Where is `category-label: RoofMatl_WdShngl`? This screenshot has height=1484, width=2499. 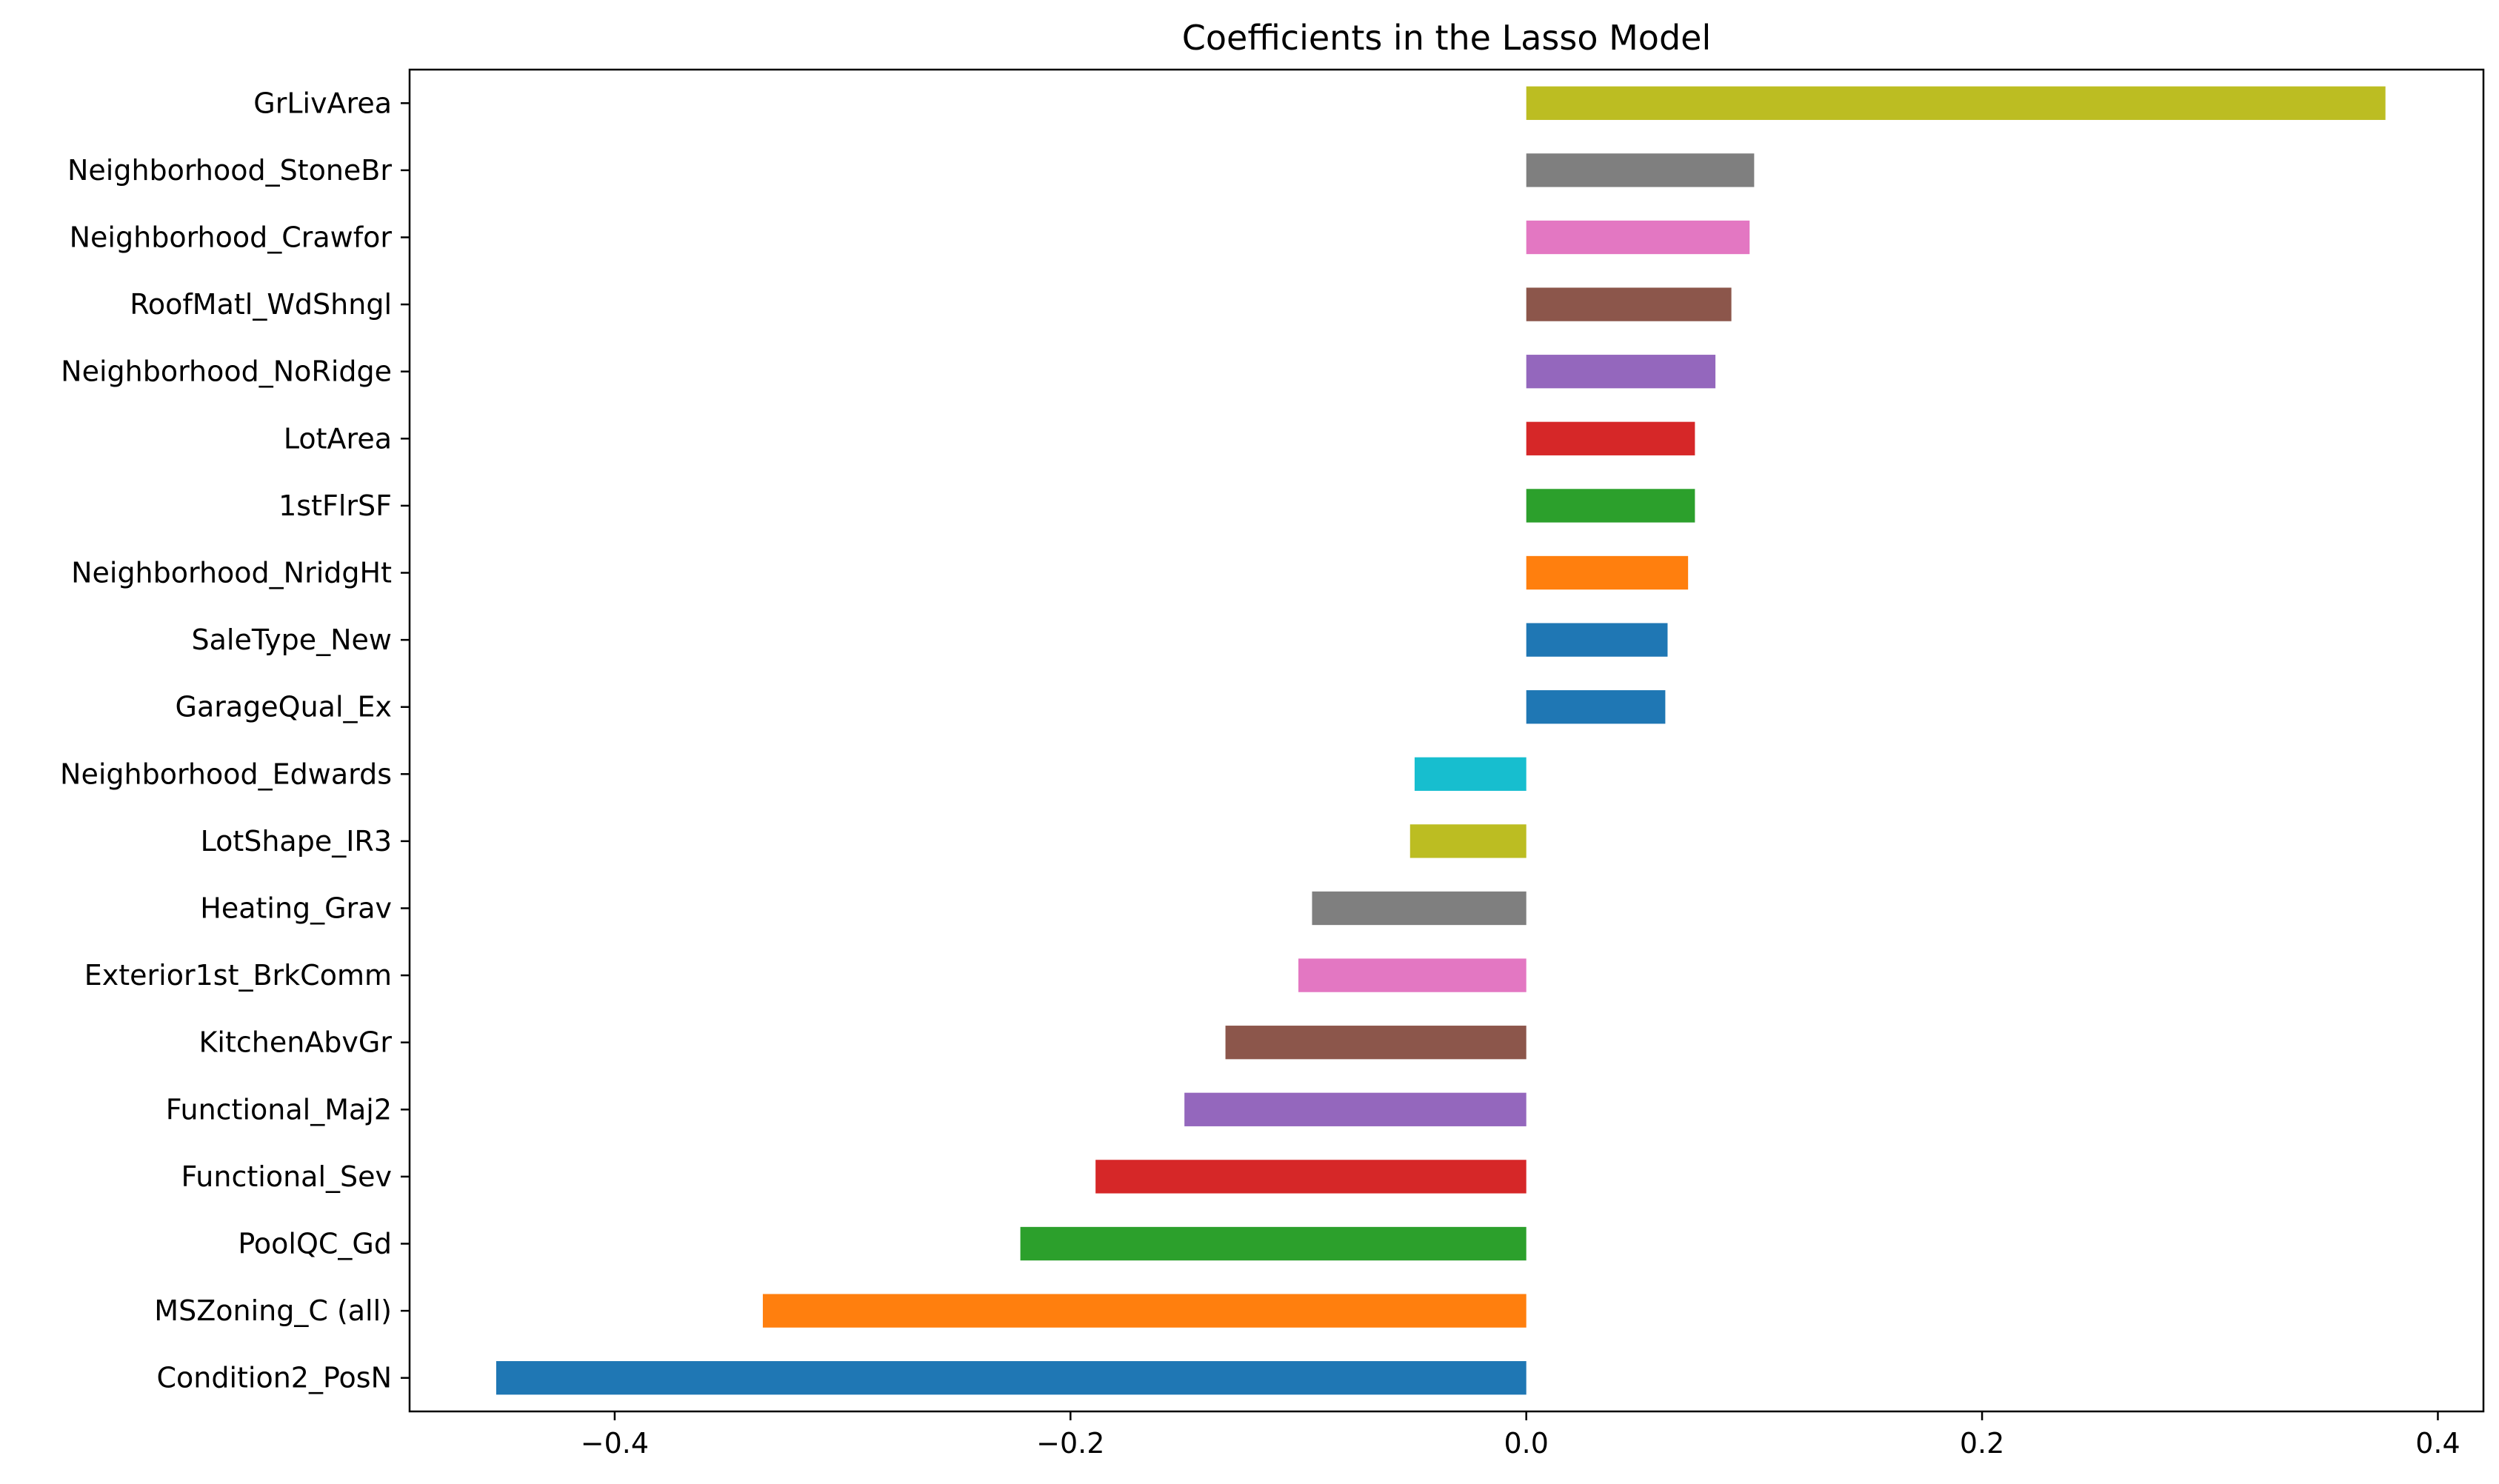 category-label: RoofMatl_WdShngl is located at coordinates (261, 304).